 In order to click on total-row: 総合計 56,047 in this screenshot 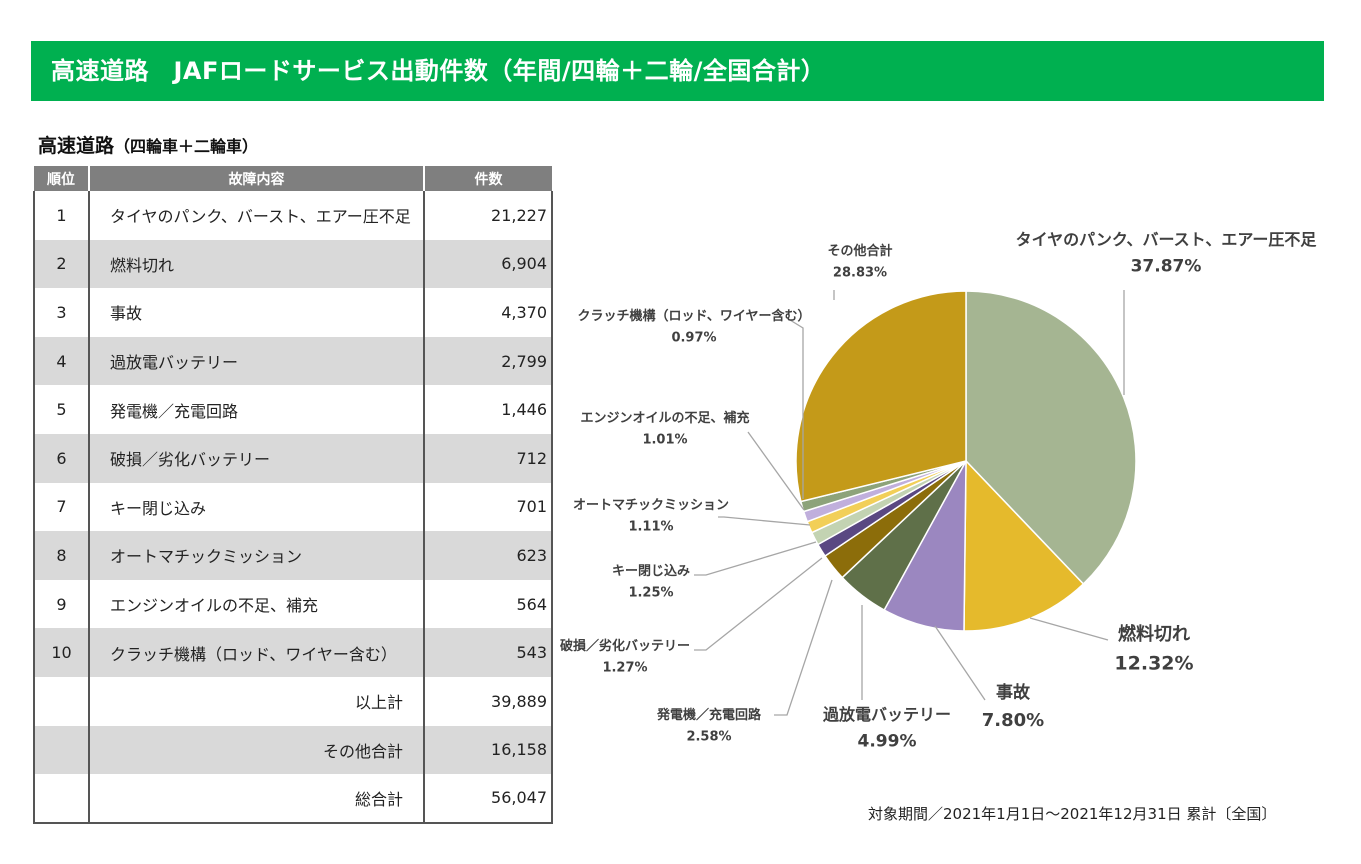, I will do `click(293, 799)`.